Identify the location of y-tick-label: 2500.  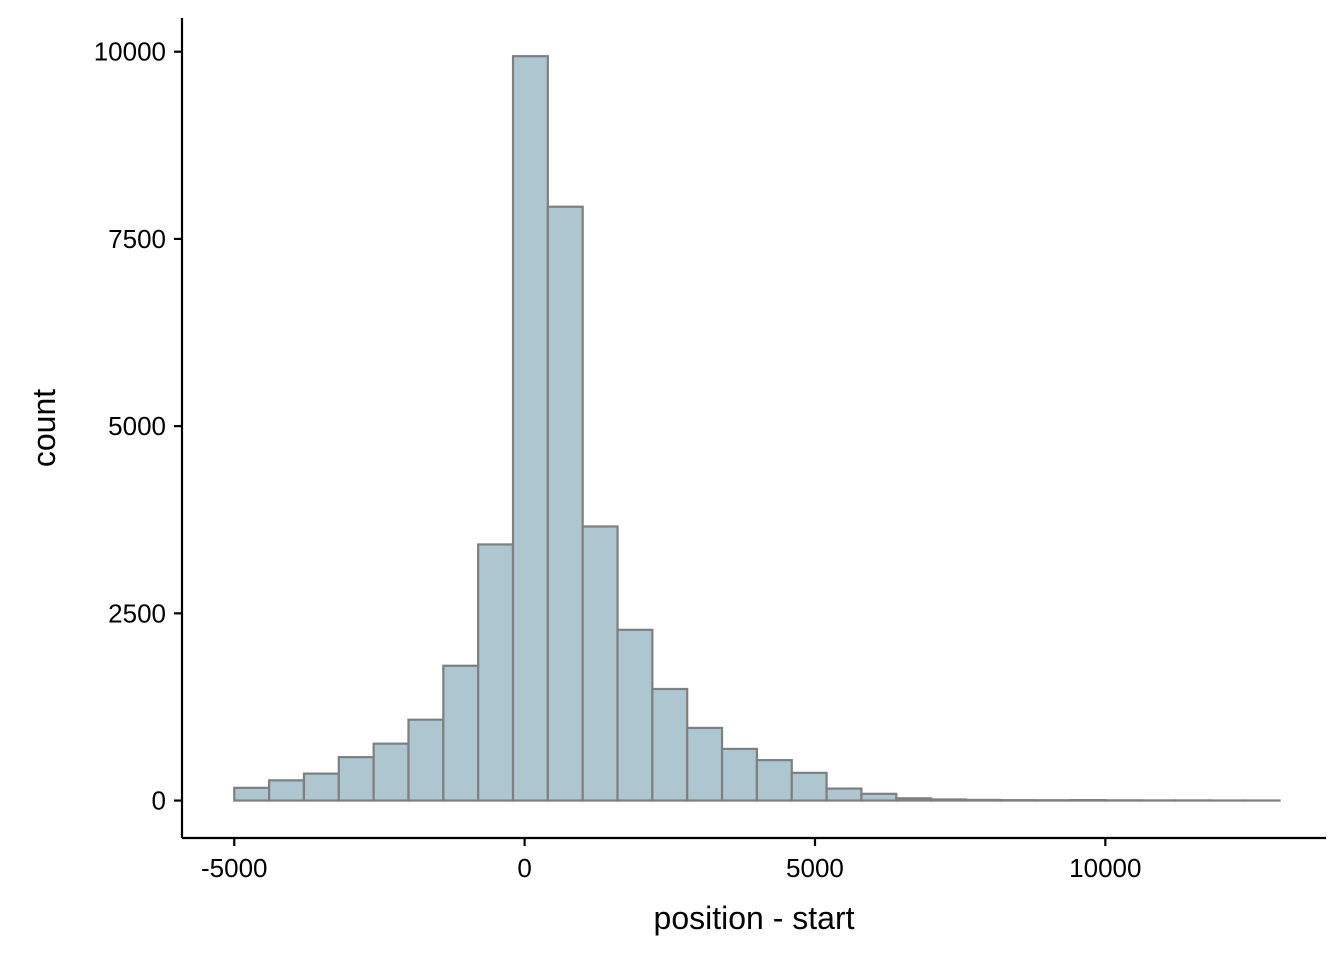
(137, 613).